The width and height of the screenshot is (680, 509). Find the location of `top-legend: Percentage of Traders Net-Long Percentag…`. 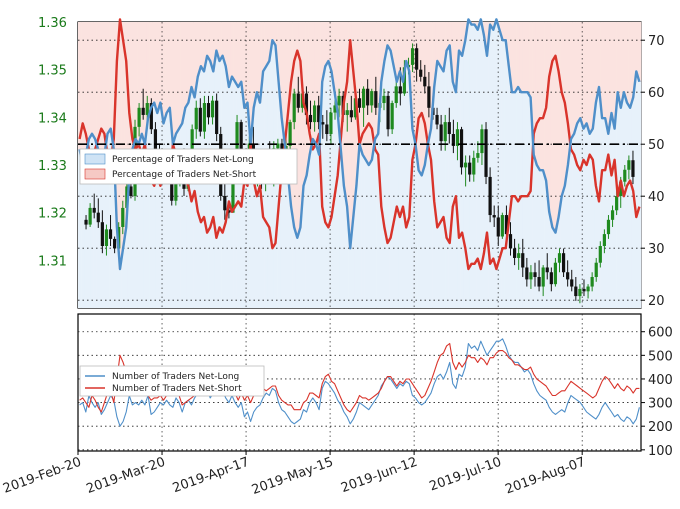

top-legend: Percentage of Traders Net-Long Percentag… is located at coordinates (188, 166).